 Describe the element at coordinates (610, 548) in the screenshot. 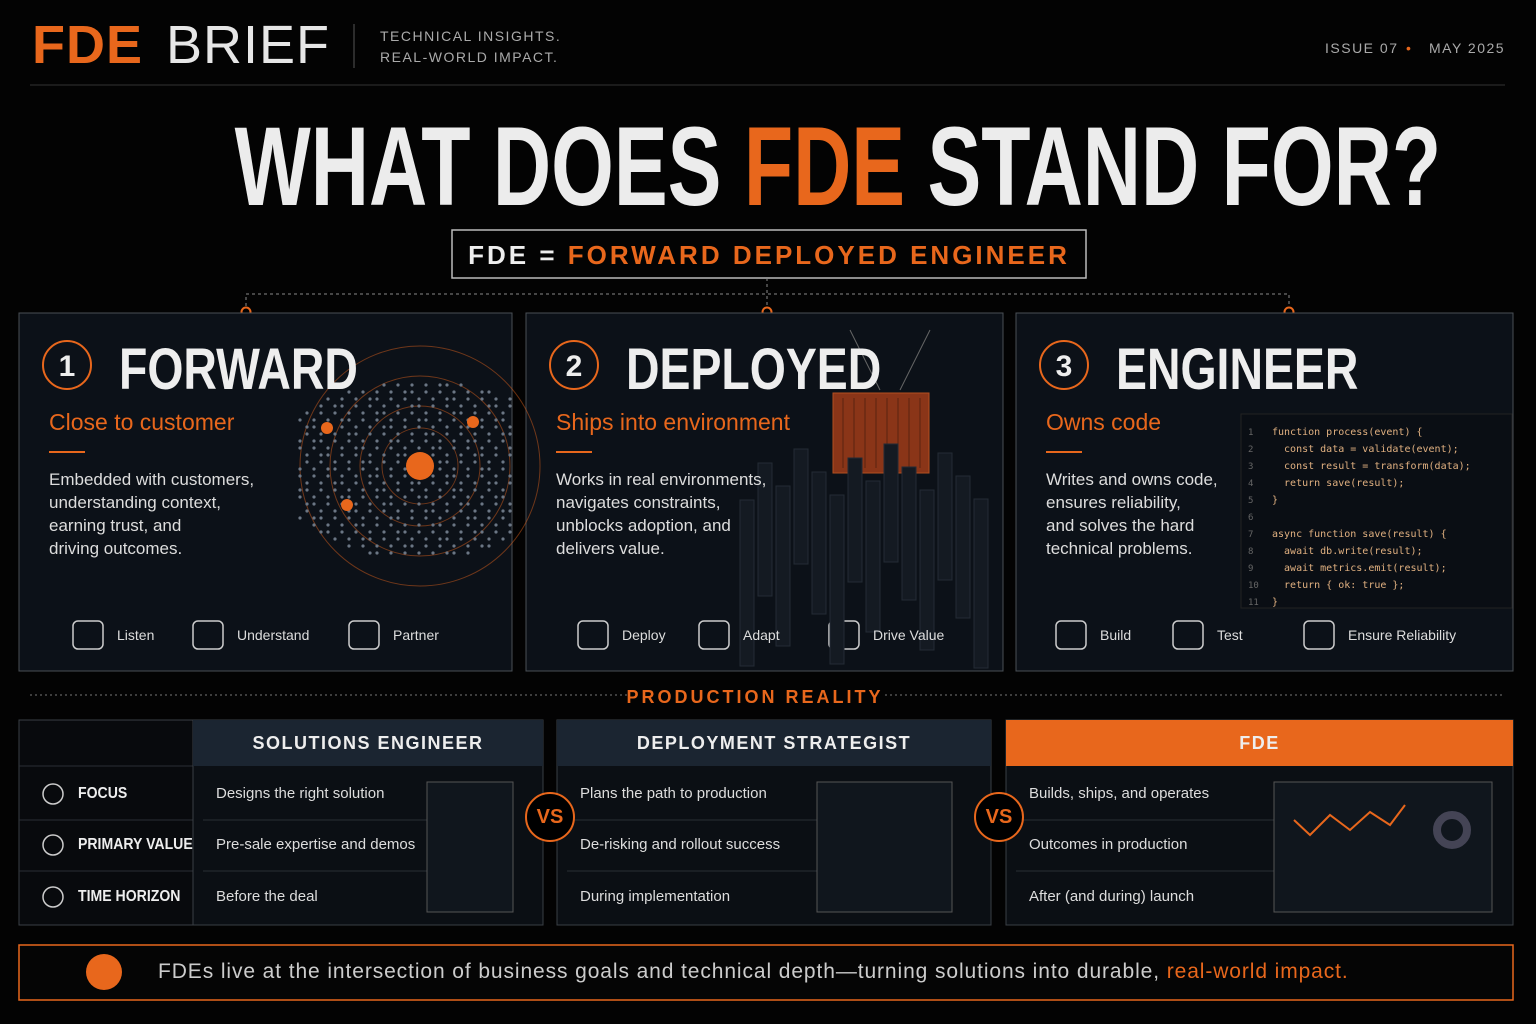

I see `card-body: delivers value.` at that location.